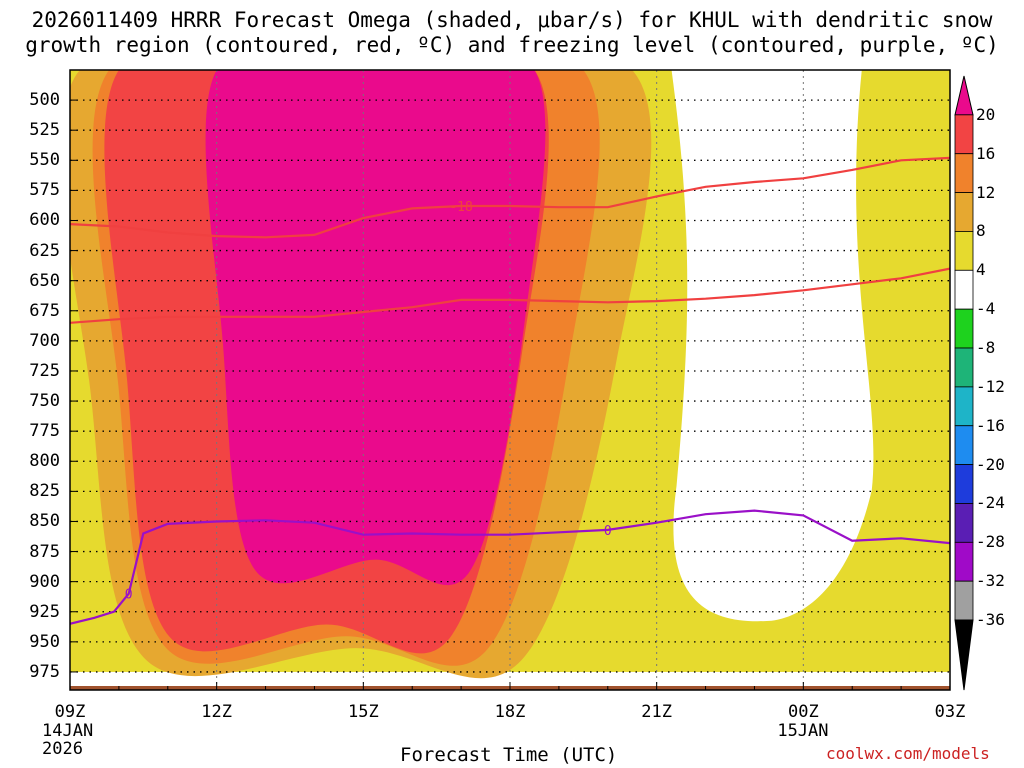 This screenshot has height=768, width=1024. Describe the element at coordinates (990, 620) in the screenshot. I see `colorbar-label: -36` at that location.